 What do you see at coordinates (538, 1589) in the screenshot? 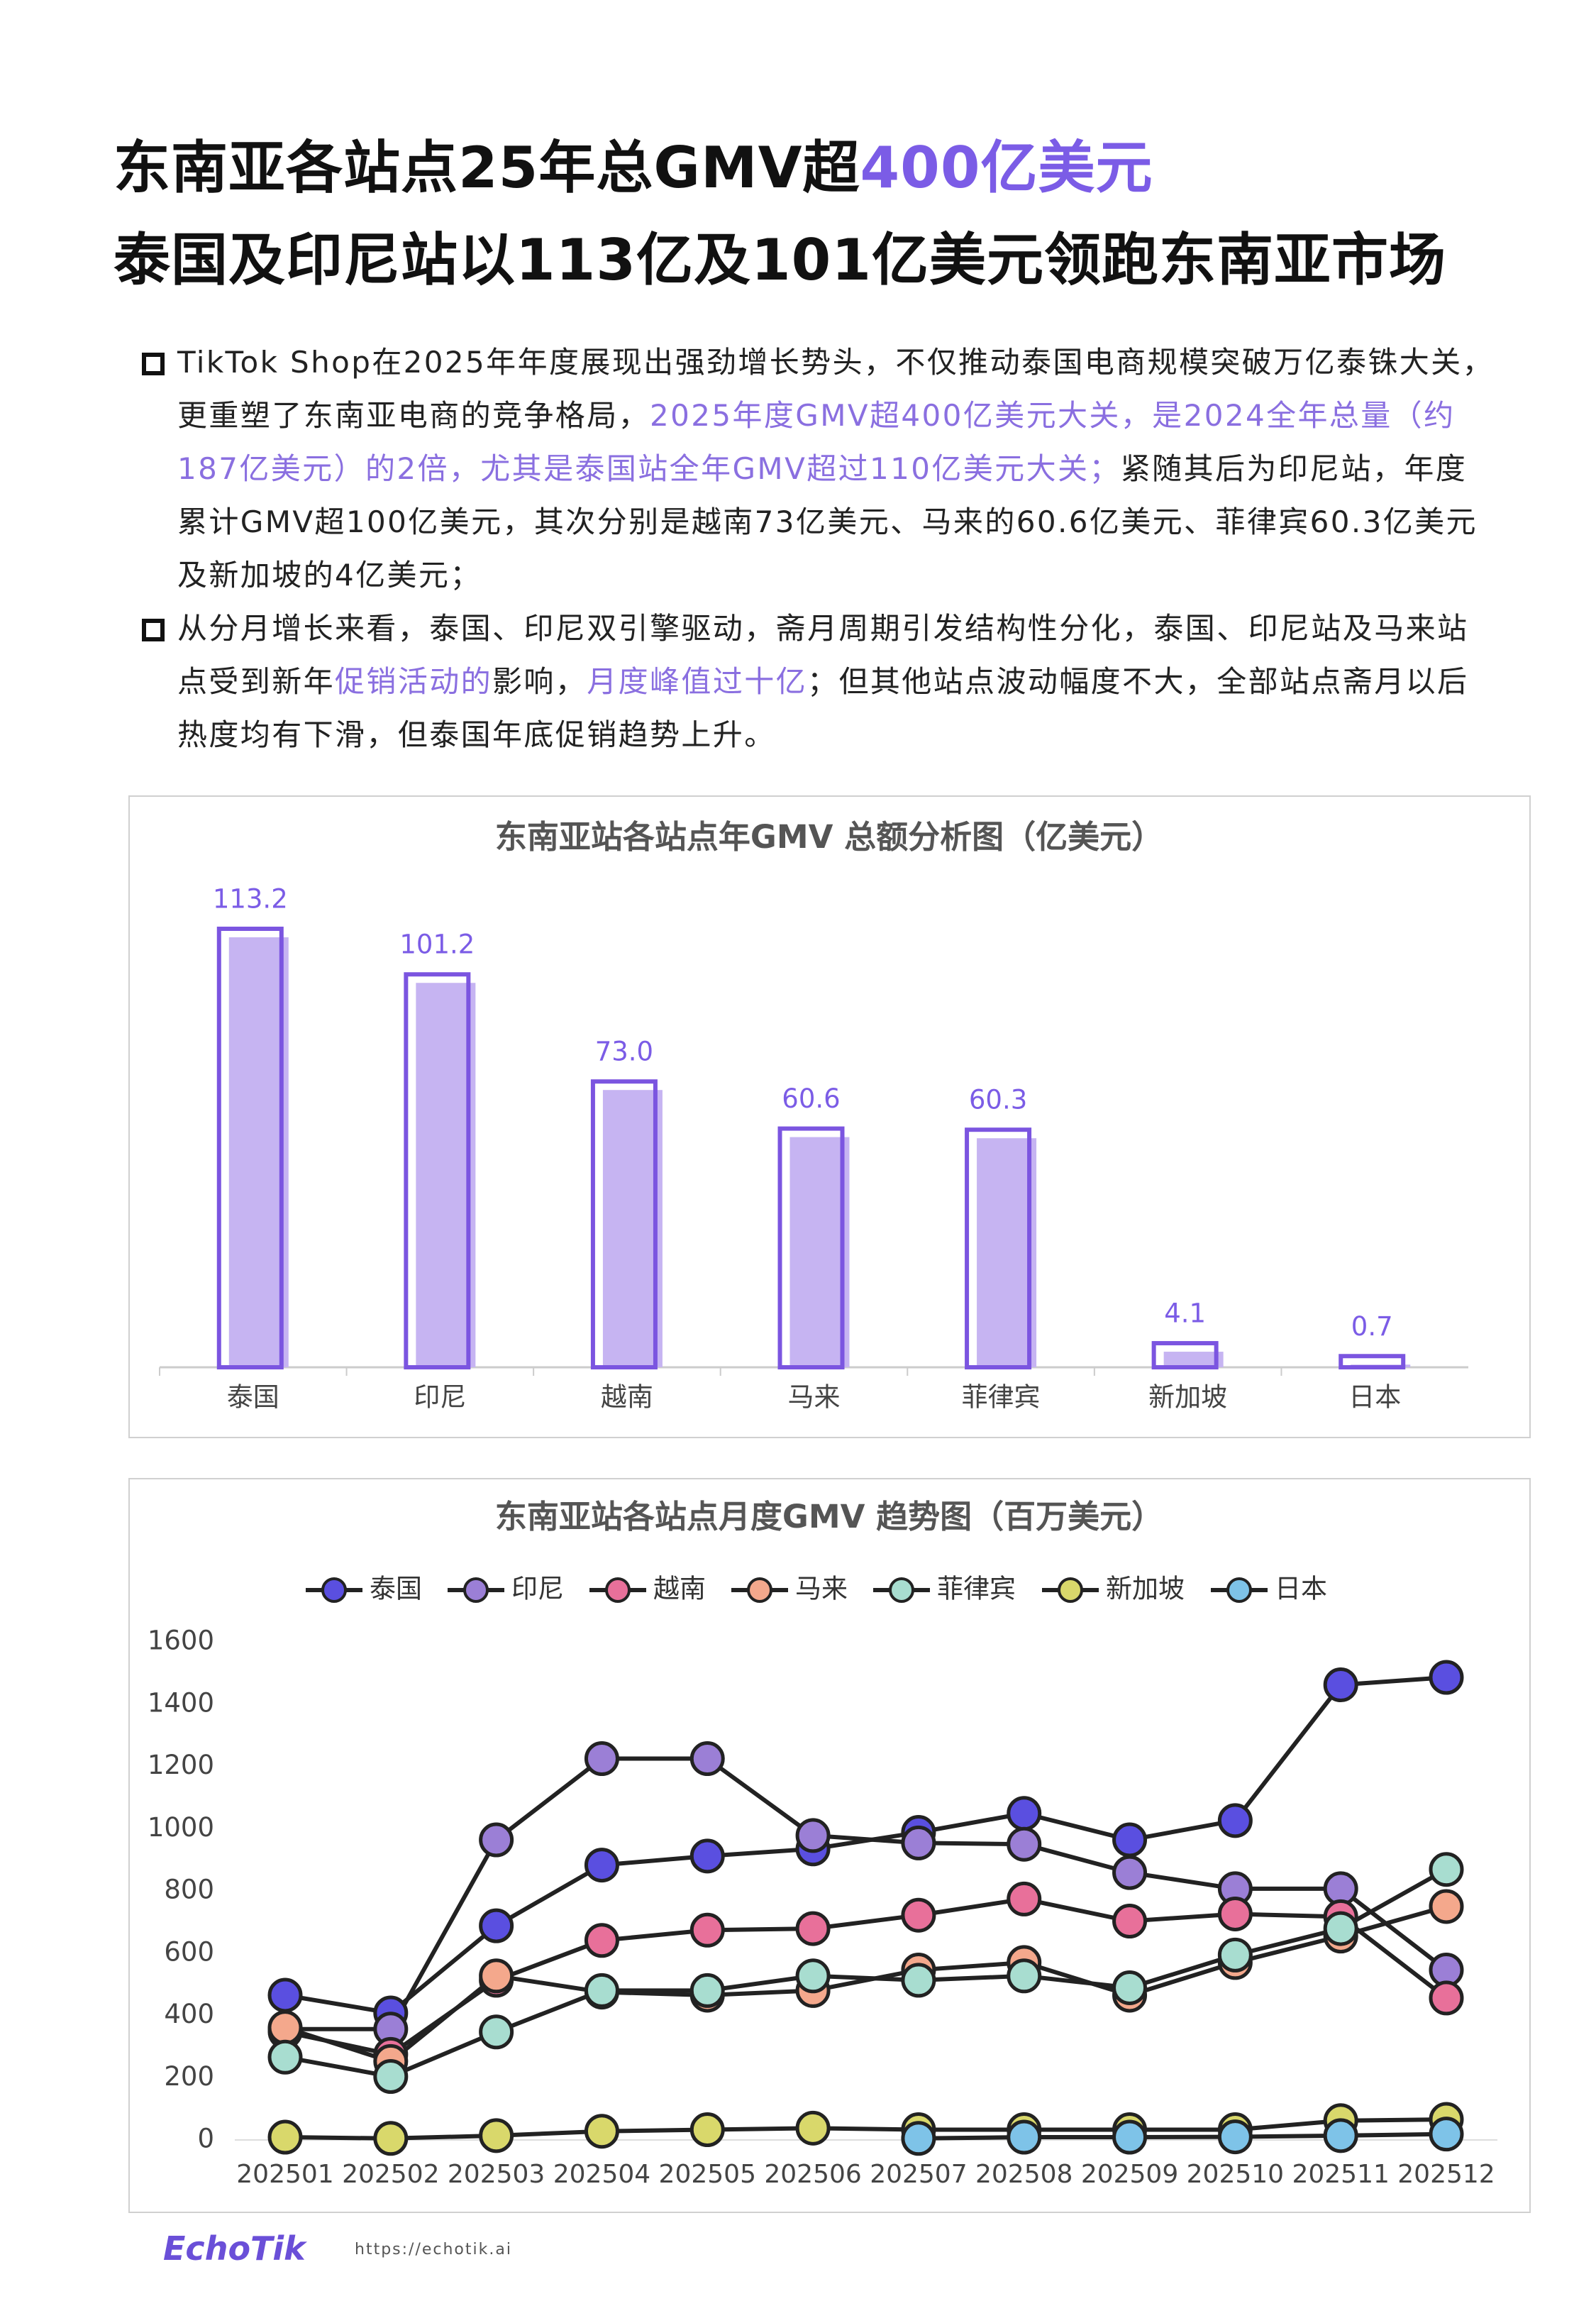
I see `legend-label: 印尼` at bounding box center [538, 1589].